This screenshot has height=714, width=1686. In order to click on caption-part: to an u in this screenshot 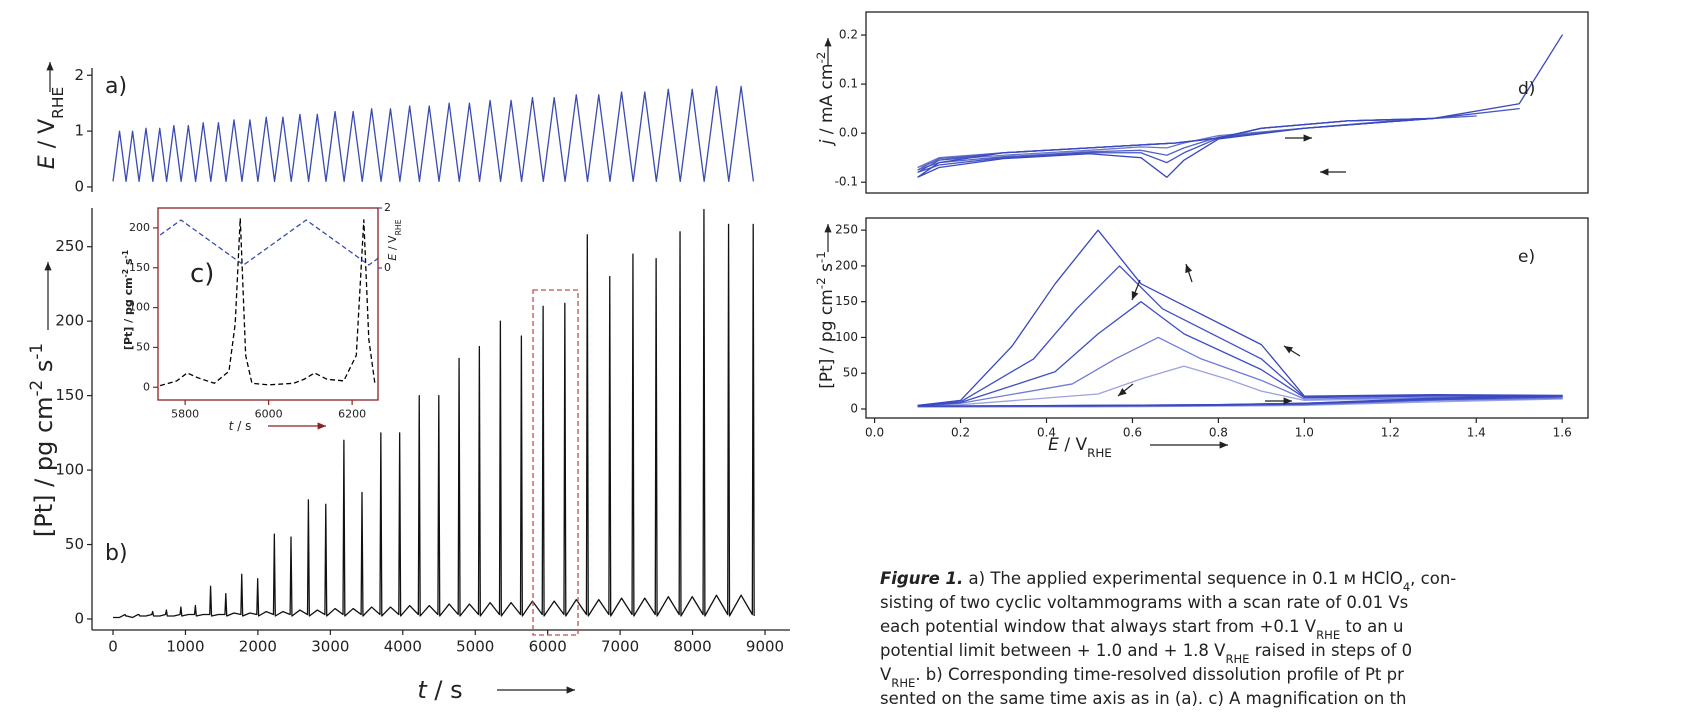, I will do `click(1371, 626)`.